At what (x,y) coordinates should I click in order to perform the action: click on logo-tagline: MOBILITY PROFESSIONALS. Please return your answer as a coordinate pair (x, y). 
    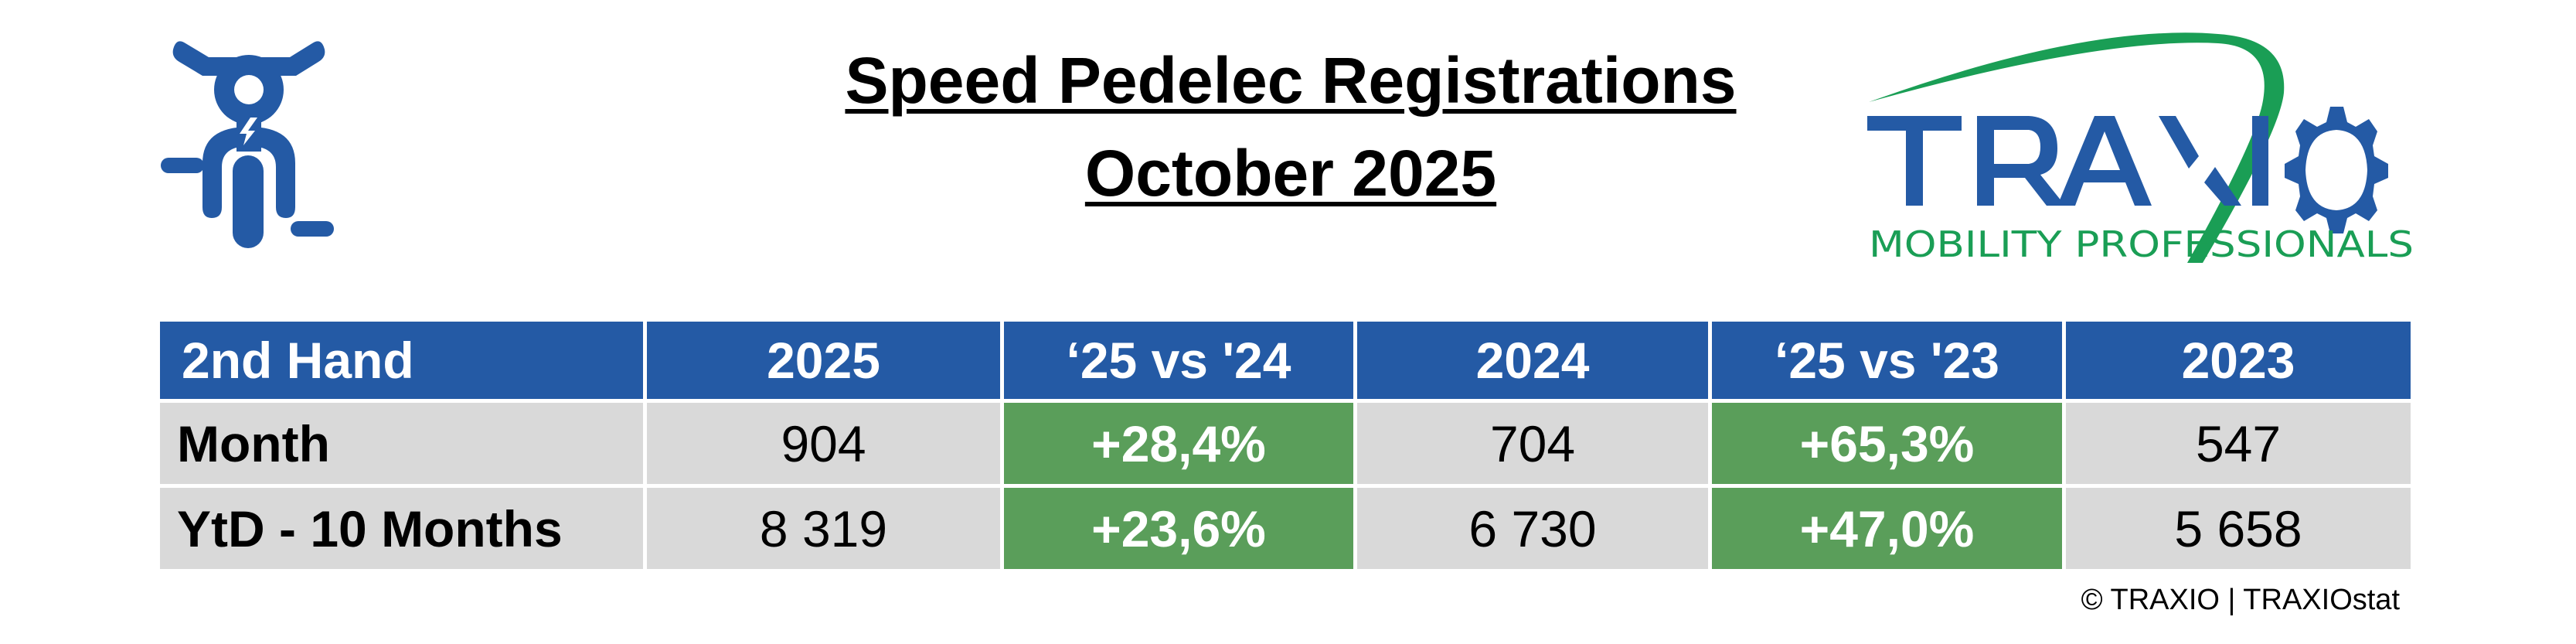
    Looking at the image, I should click on (2141, 244).